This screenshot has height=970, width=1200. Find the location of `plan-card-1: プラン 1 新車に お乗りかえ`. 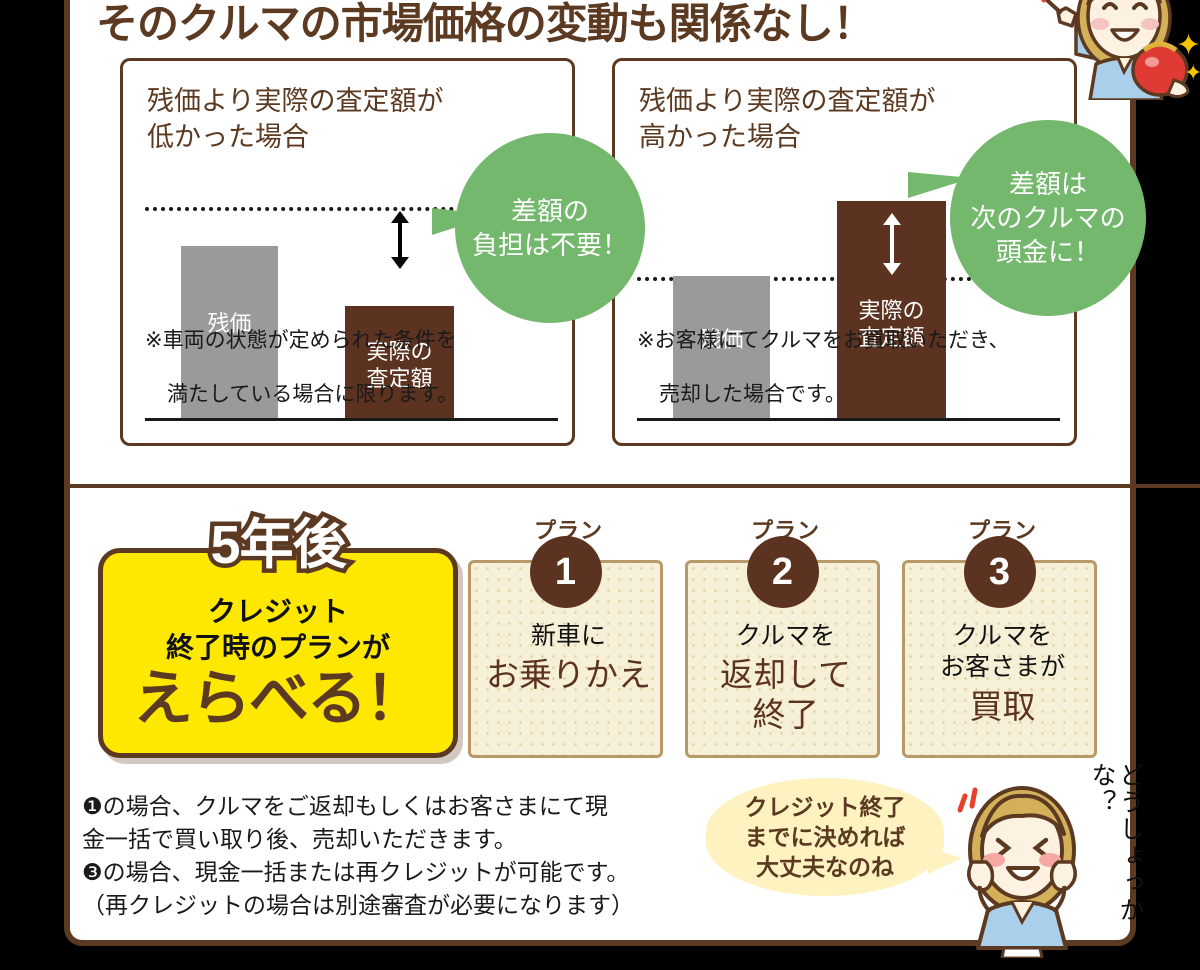

plan-card-1: プラン 1 新車に お乗りかえ is located at coordinates (565, 638).